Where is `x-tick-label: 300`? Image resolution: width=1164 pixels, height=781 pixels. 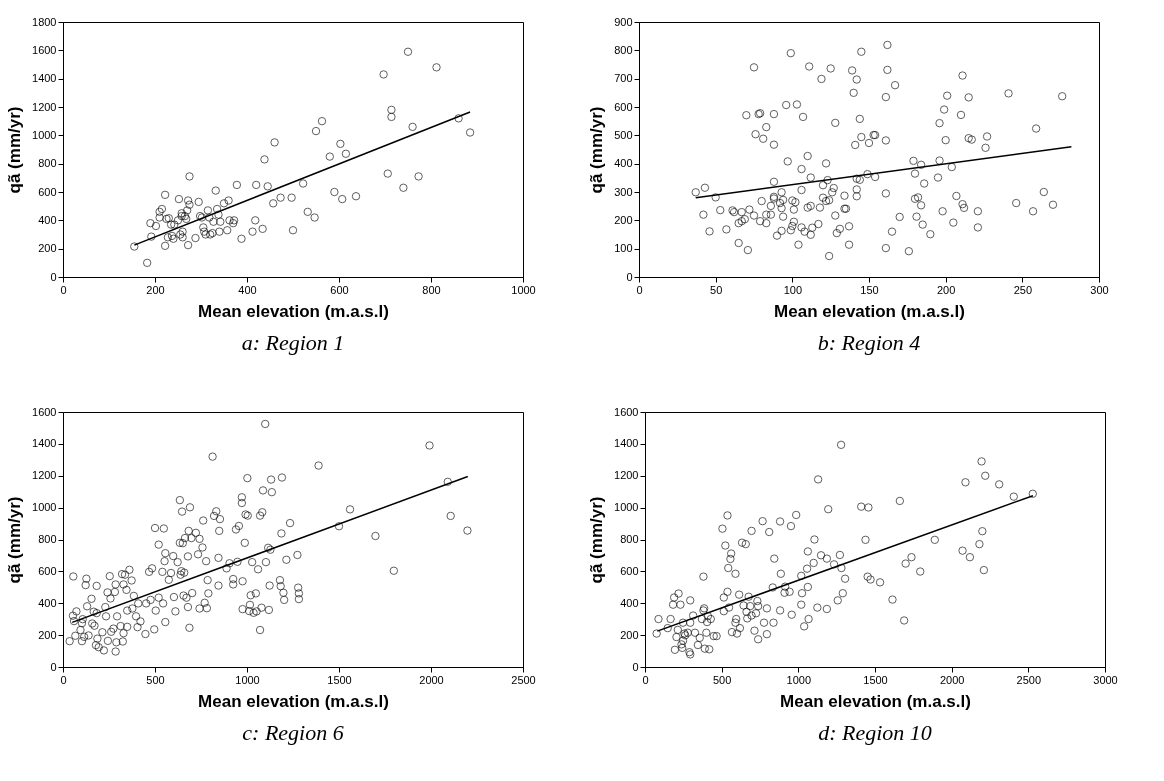
x-tick-label: 300 is located at coordinates (1099, 289).